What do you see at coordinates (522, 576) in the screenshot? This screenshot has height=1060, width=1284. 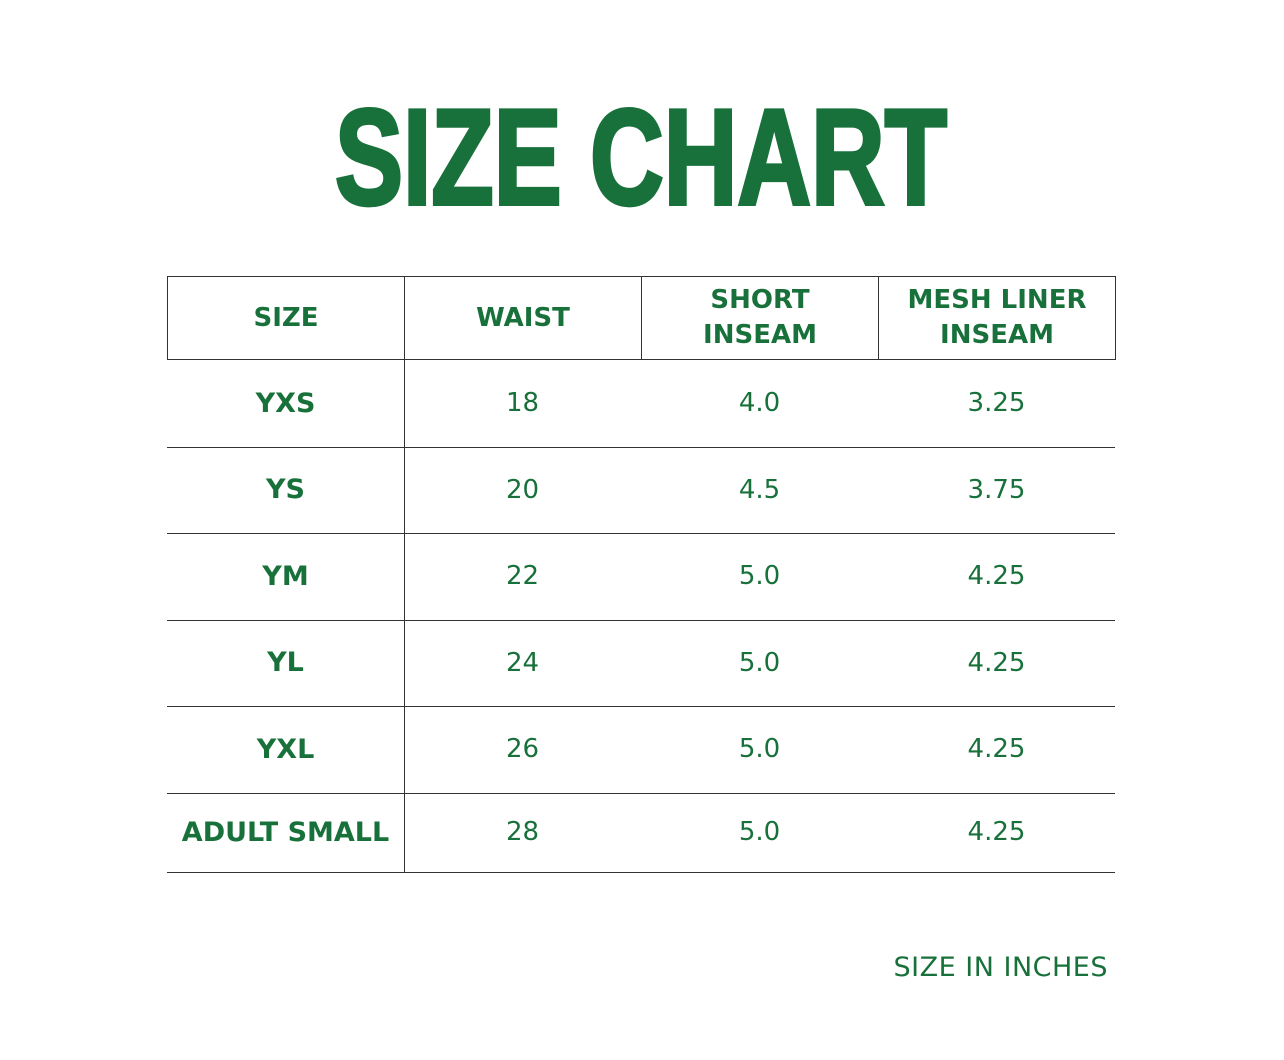 I see `measurement: 22` at bounding box center [522, 576].